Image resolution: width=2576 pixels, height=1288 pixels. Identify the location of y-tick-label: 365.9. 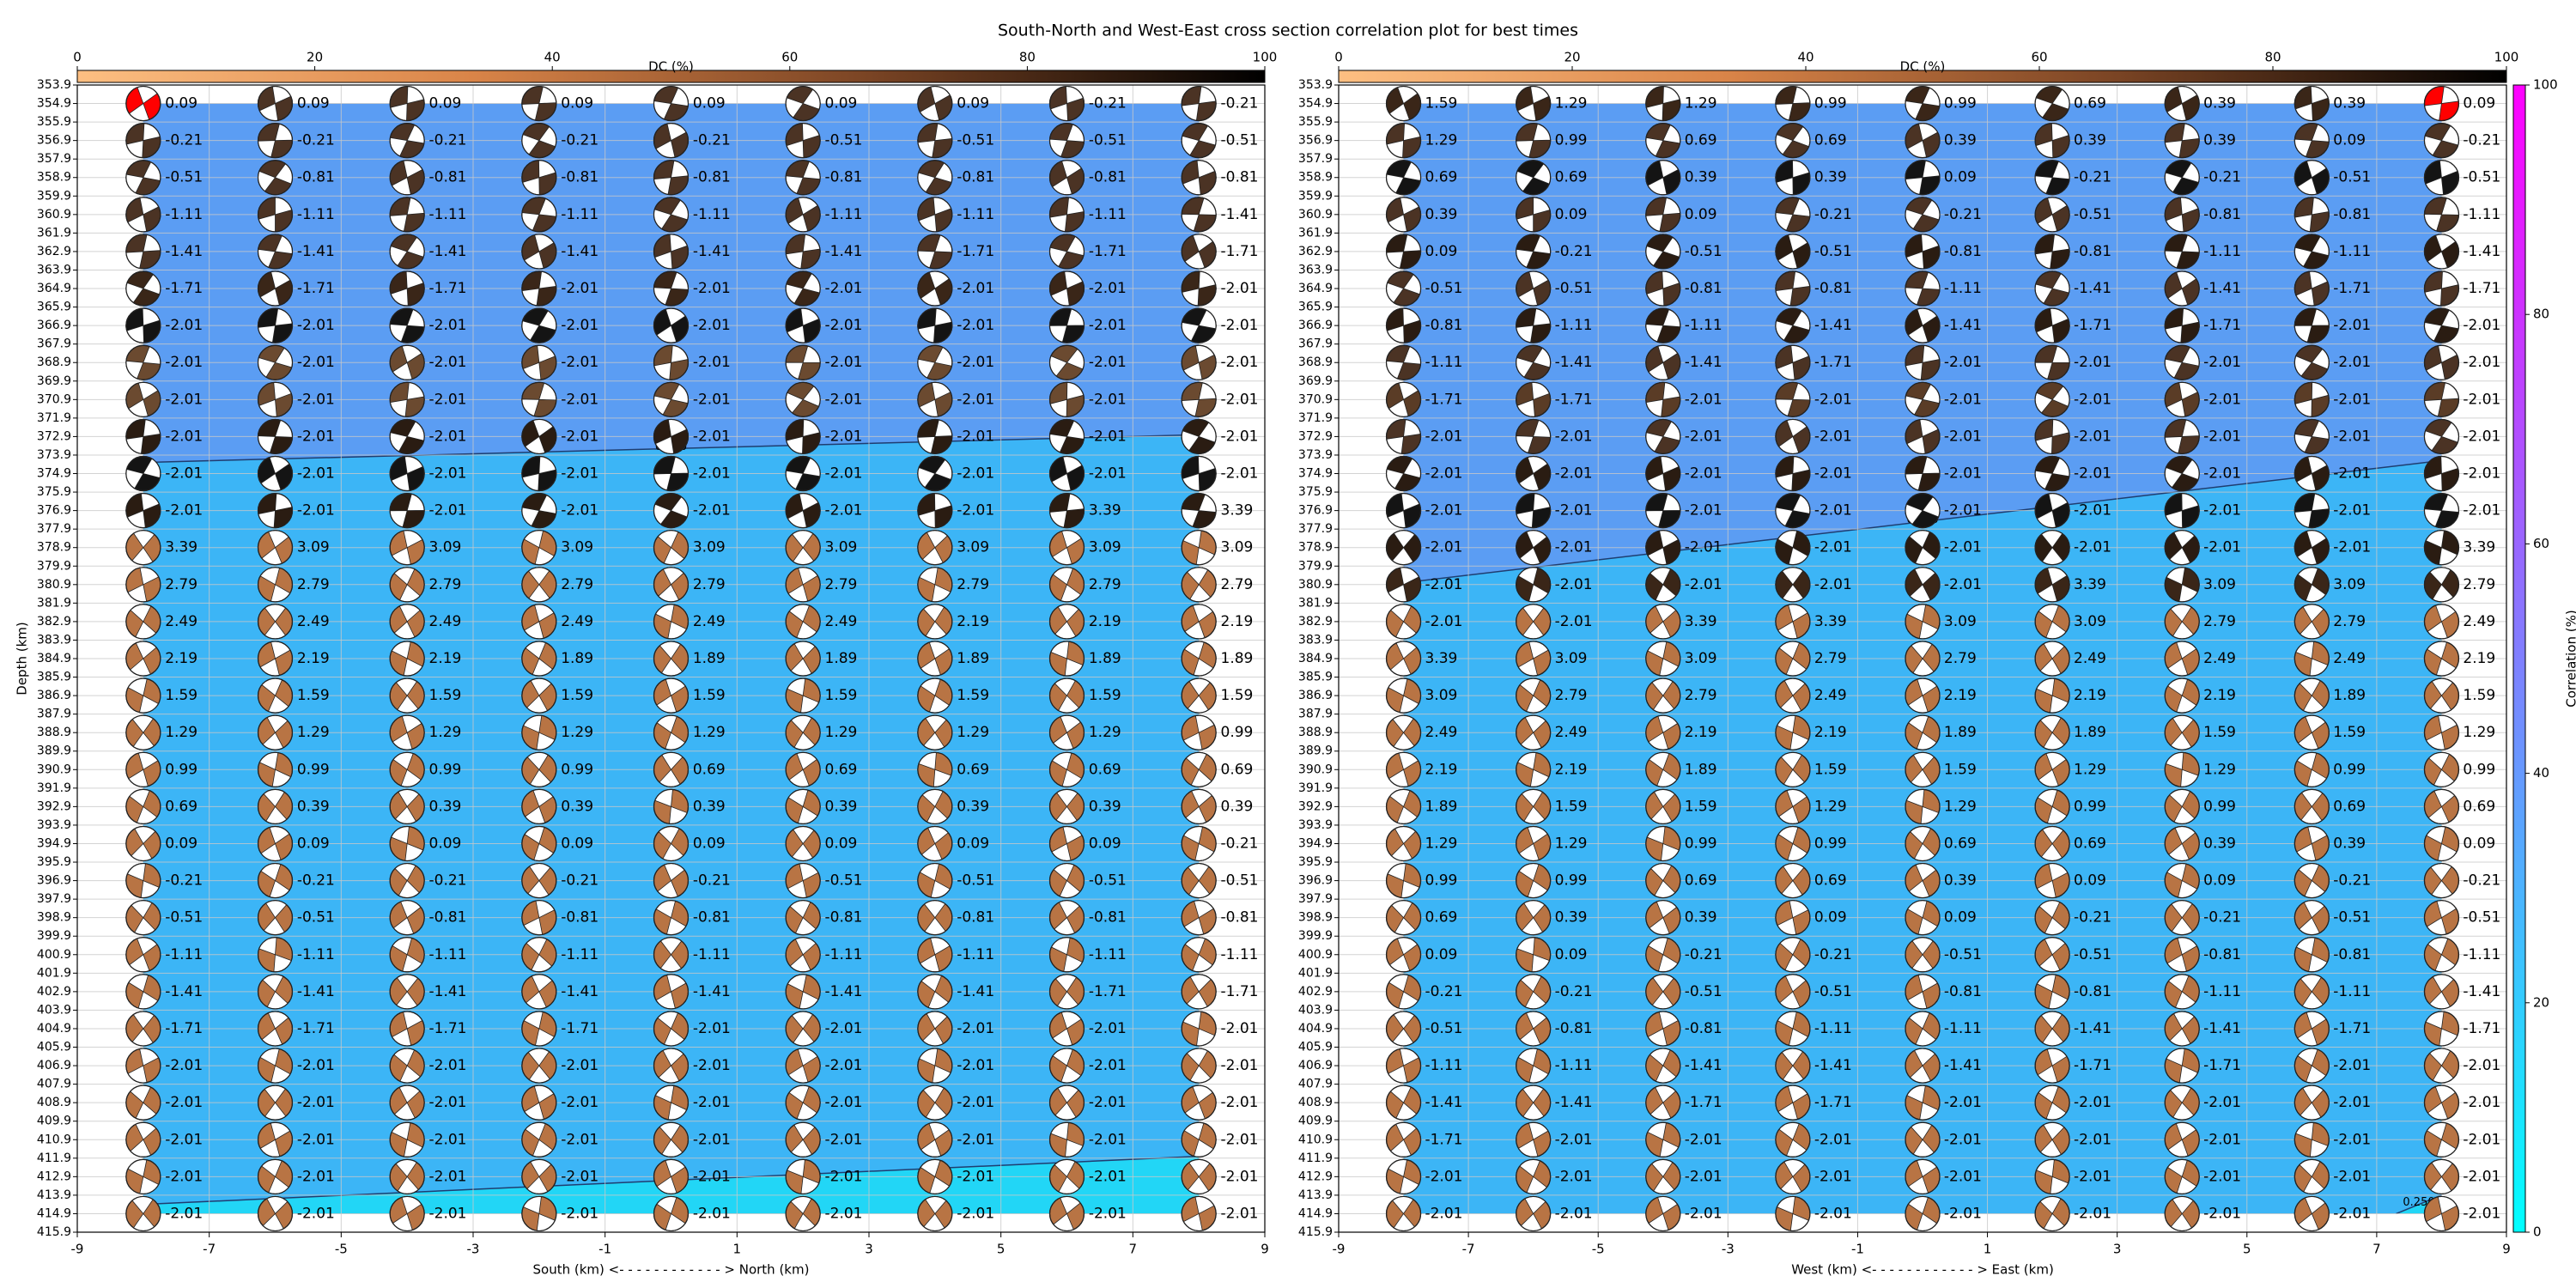
(1316, 307).